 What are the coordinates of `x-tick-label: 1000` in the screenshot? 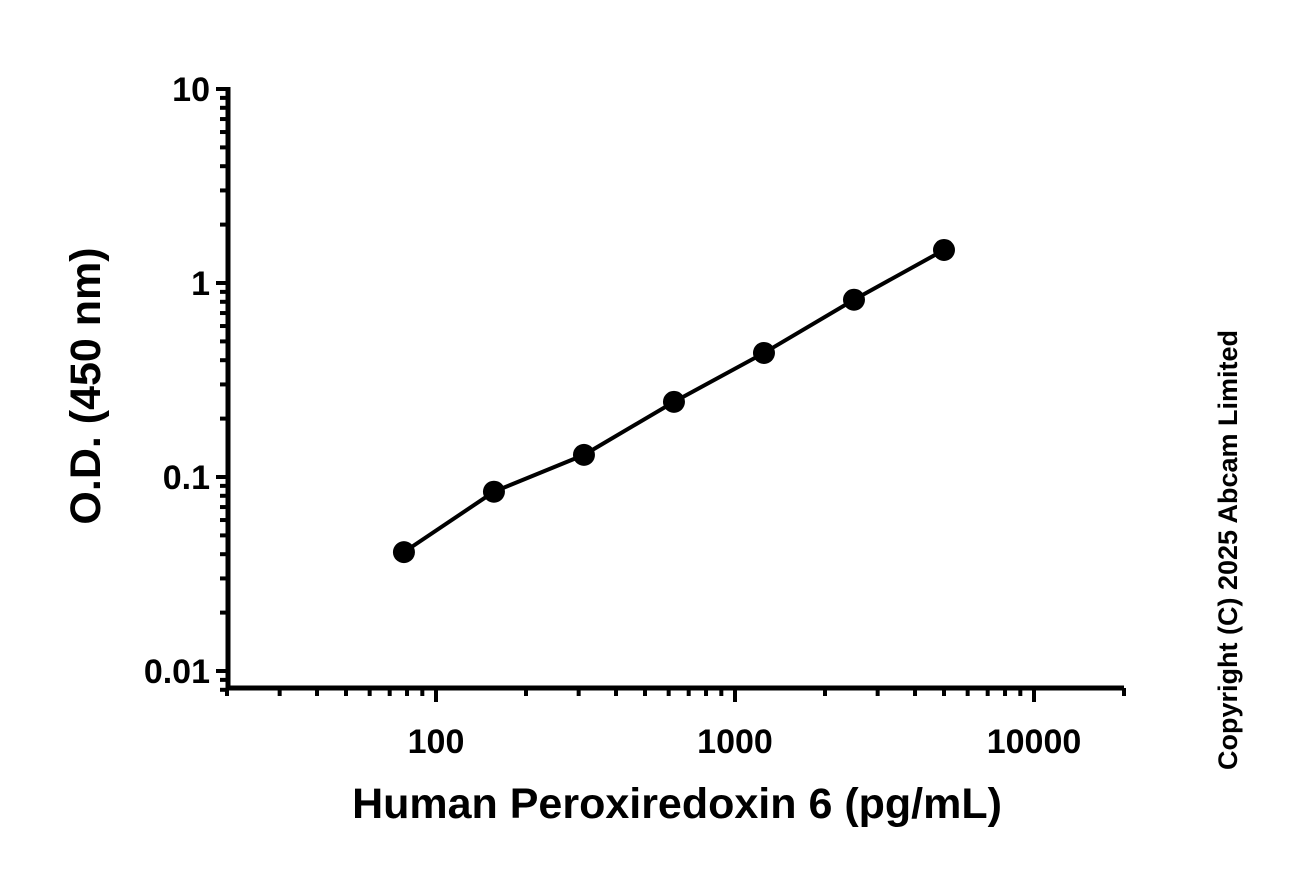 It's located at (735, 742).